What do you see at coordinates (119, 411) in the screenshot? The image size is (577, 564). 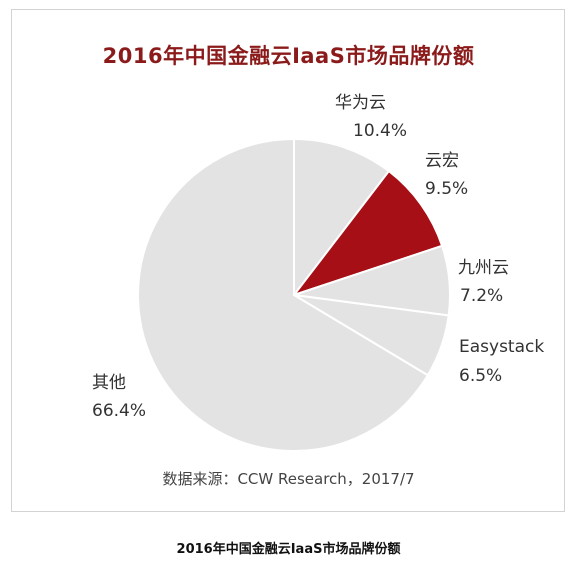 I see `slice-value-label: 66.4%` at bounding box center [119, 411].